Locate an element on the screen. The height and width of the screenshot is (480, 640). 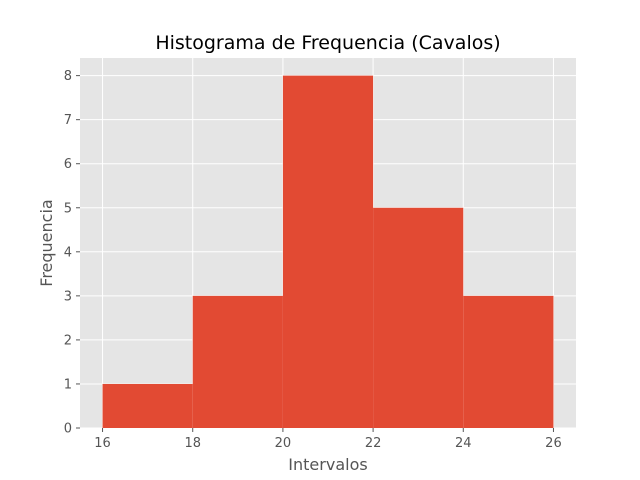
y-tick-label: 8 is located at coordinates (68, 76).